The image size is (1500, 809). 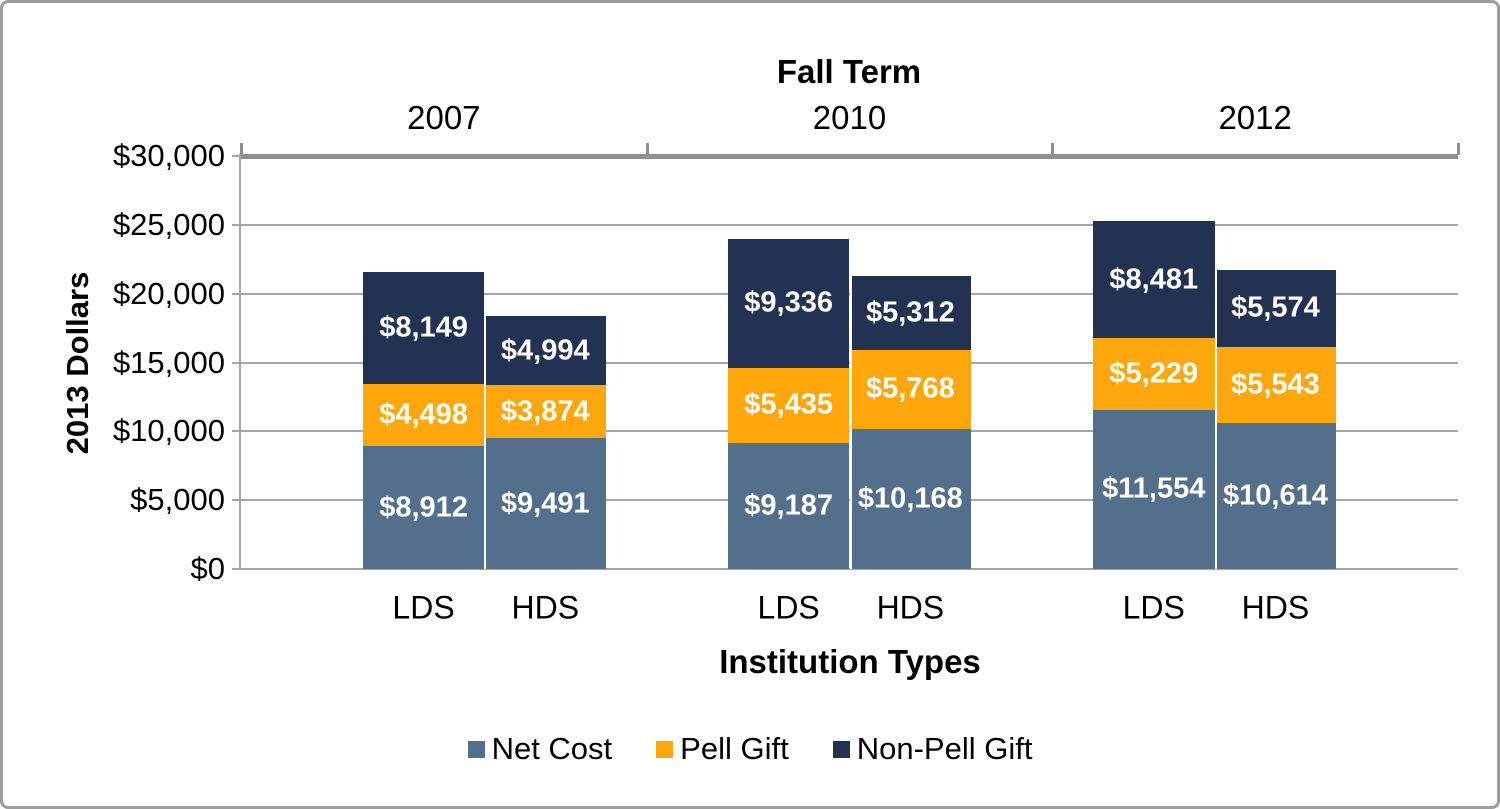 I want to click on bar-value-label: $5,543, so click(x=1275, y=384).